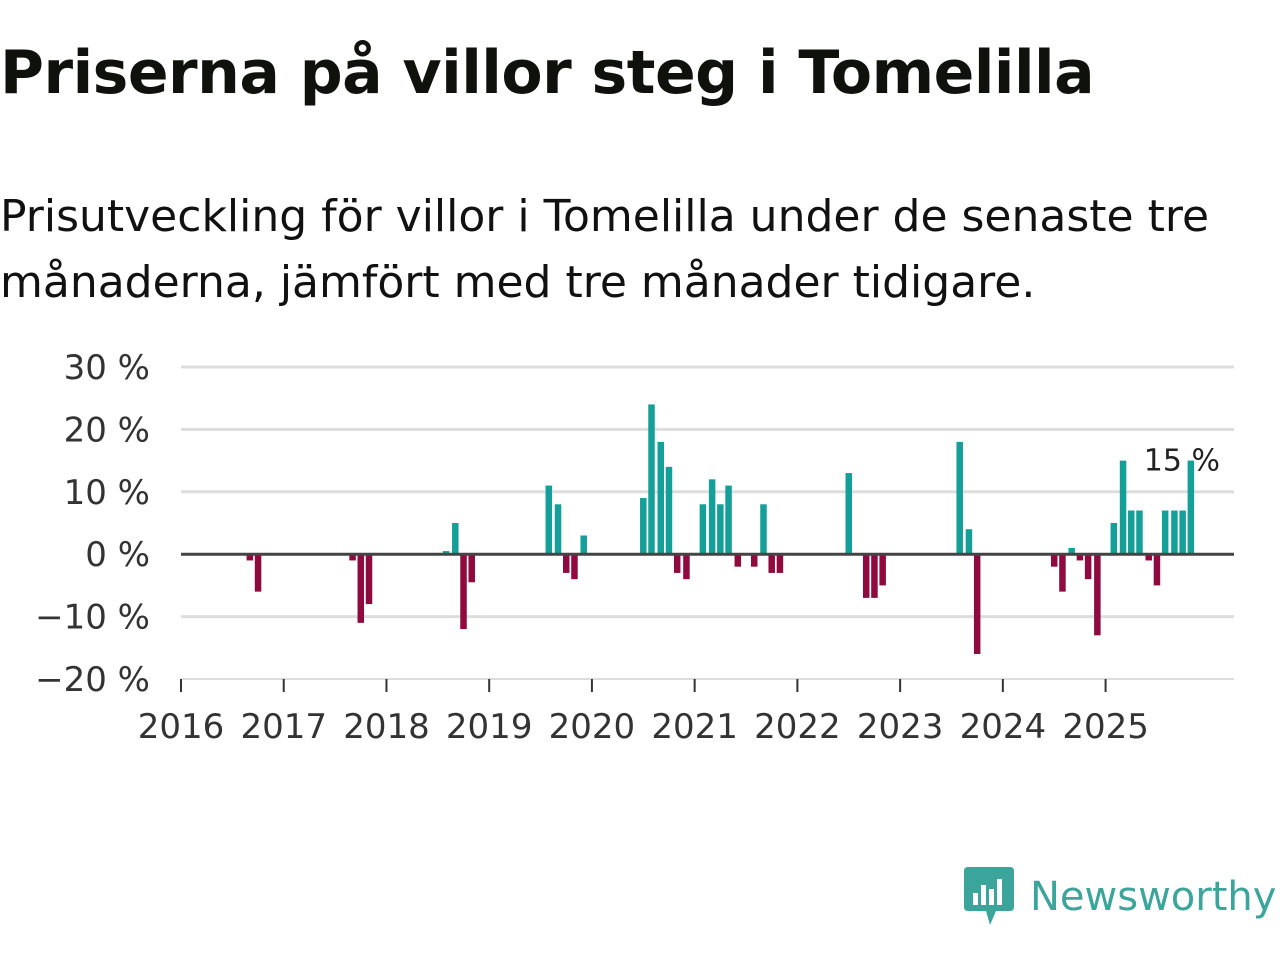  Describe the element at coordinates (92, 680) in the screenshot. I see `y-tick-label: −20 %` at that location.